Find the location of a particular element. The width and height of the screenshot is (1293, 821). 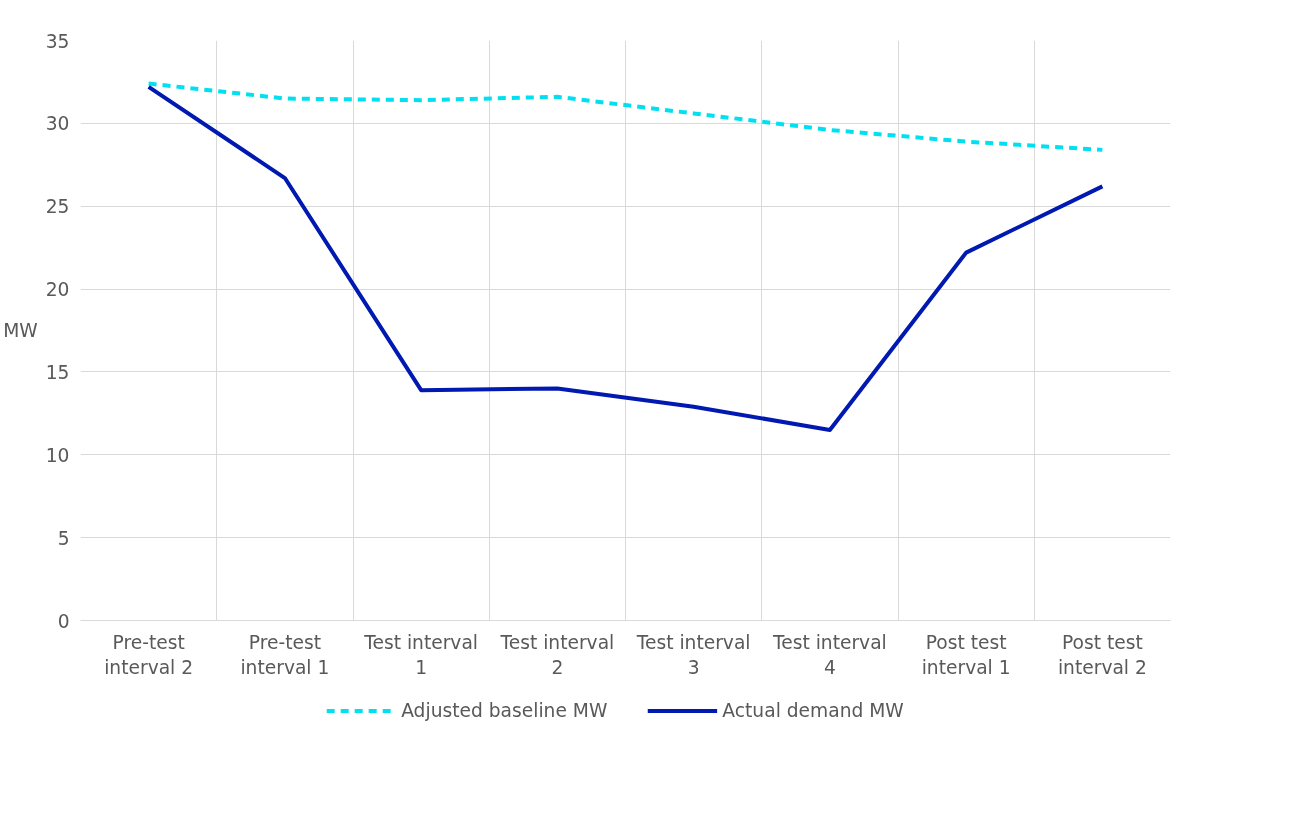

x-tick-label: Post test interval 1 is located at coordinates (966, 654).